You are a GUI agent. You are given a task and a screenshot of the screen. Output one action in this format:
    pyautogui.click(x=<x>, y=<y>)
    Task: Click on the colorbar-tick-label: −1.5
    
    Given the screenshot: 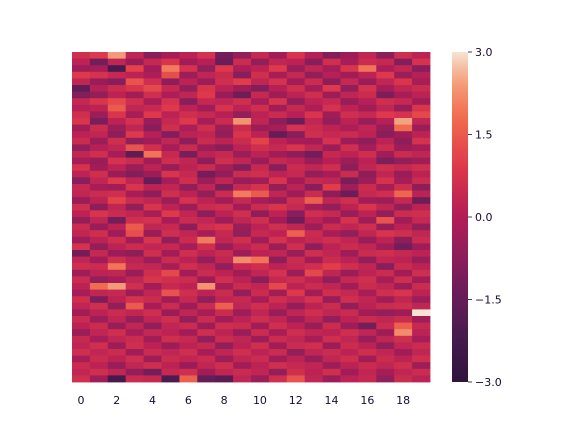 What is the action you would take?
    pyautogui.click(x=488, y=300)
    